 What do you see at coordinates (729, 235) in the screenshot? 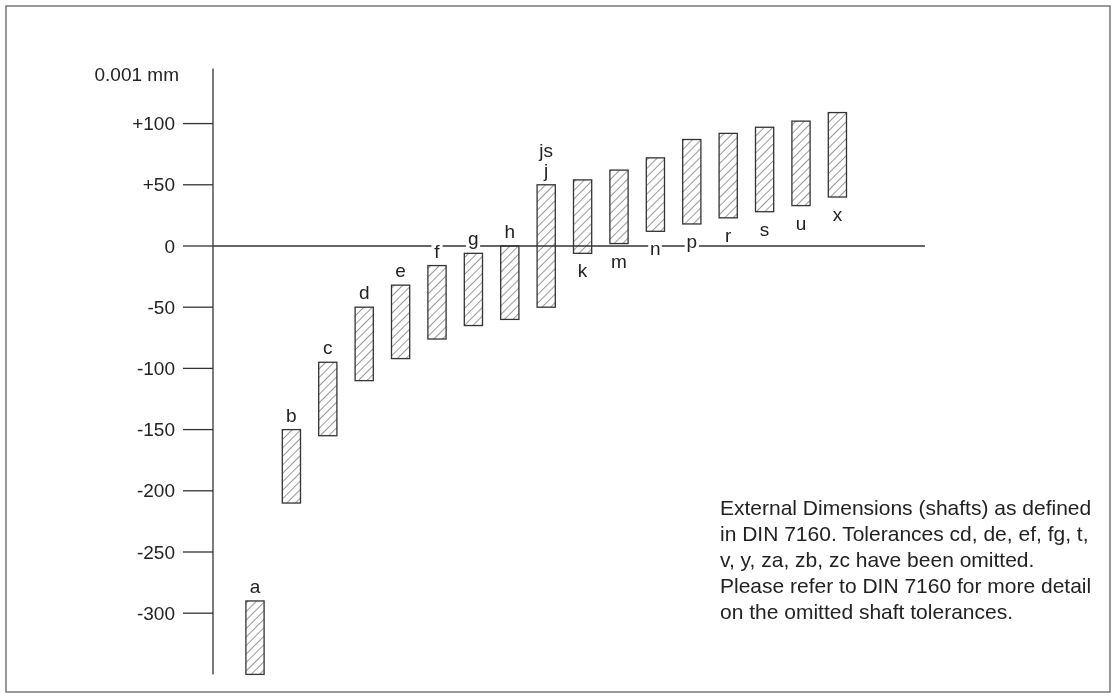
I see `x-tick-label: r` at bounding box center [729, 235].